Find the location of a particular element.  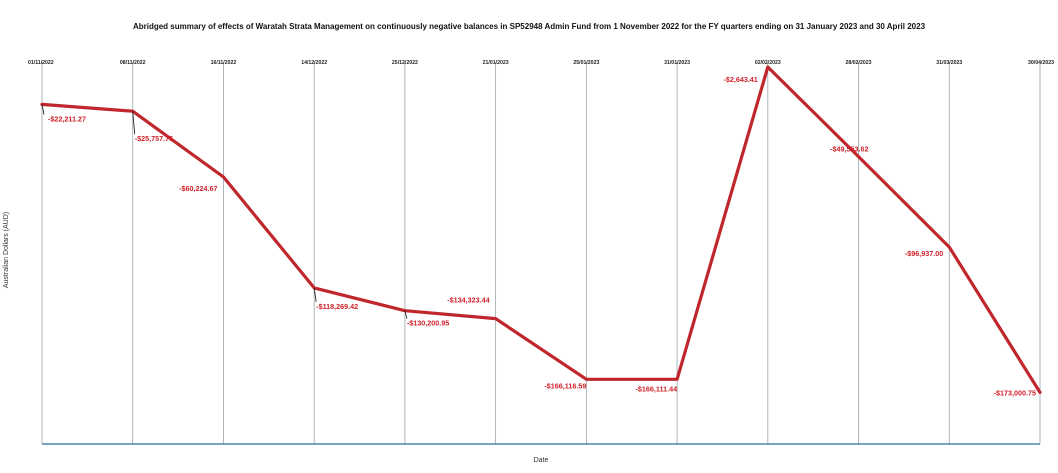

x-tick-label: 30/04/2023 is located at coordinates (1041, 63).